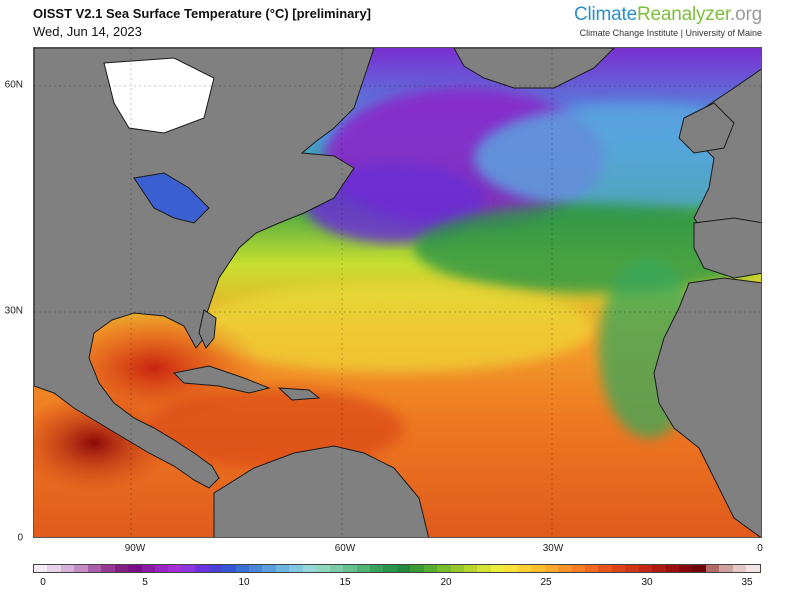 This screenshot has height=609, width=800. What do you see at coordinates (43, 582) in the screenshot?
I see `colorbar-tick-0: 0` at bounding box center [43, 582].